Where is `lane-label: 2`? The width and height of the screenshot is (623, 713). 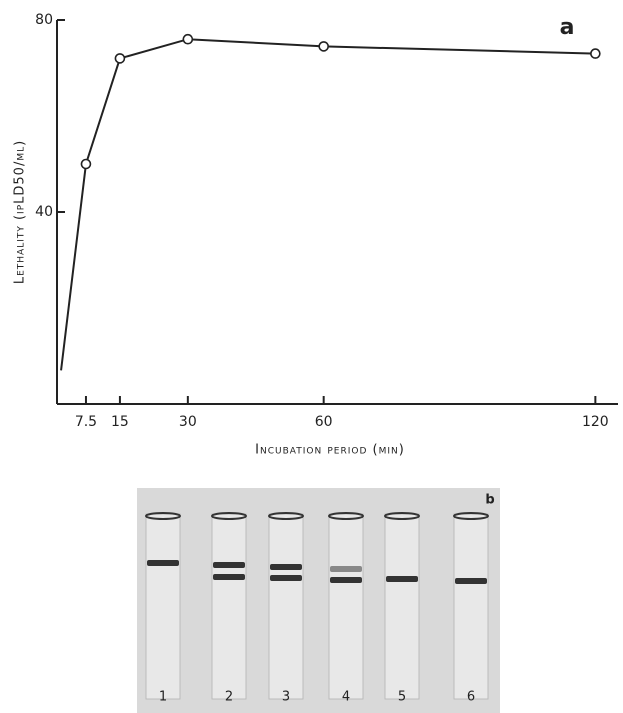 lane-label: 2 is located at coordinates (229, 697).